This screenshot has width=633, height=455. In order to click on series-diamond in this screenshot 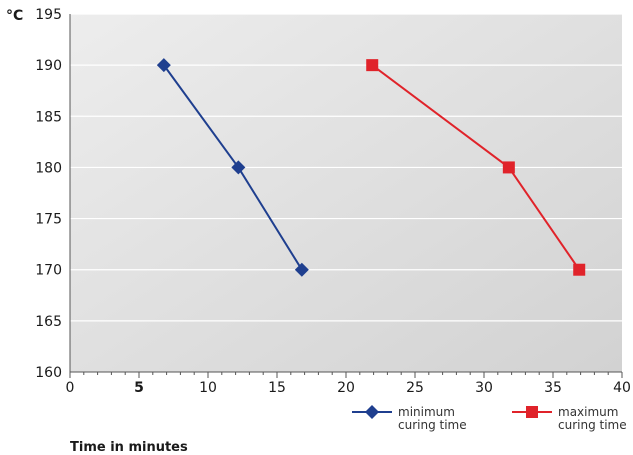, I will do `click(232, 167)`.